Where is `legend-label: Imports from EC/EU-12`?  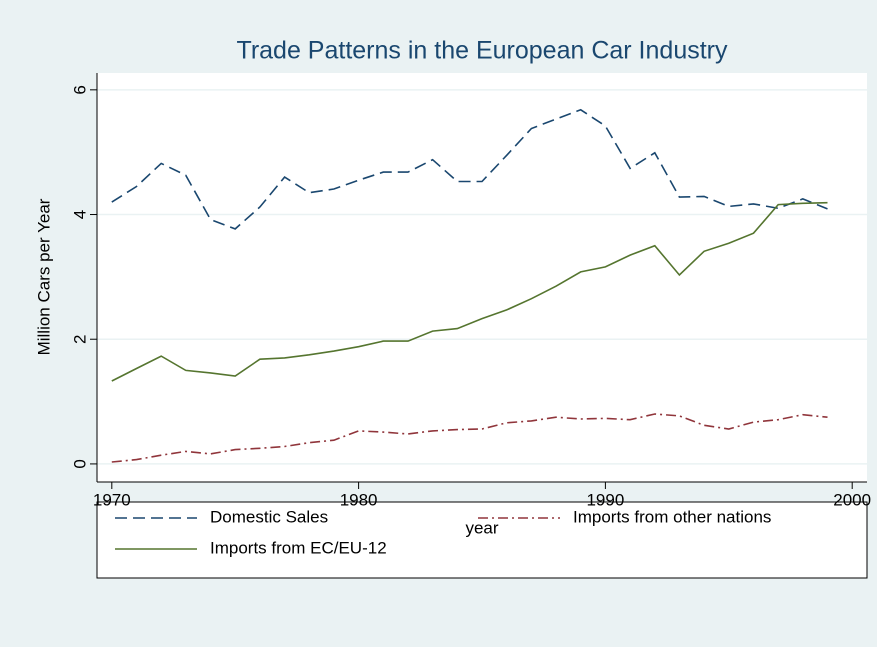 legend-label: Imports from EC/EU-12 is located at coordinates (298, 547).